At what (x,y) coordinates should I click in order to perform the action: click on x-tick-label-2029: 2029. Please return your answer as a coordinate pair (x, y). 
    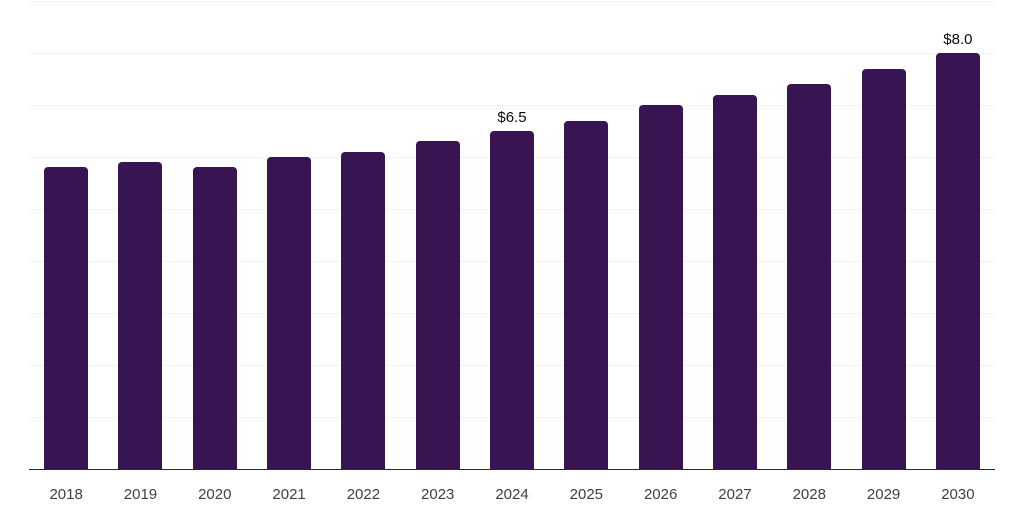
    Looking at the image, I should click on (883, 494).